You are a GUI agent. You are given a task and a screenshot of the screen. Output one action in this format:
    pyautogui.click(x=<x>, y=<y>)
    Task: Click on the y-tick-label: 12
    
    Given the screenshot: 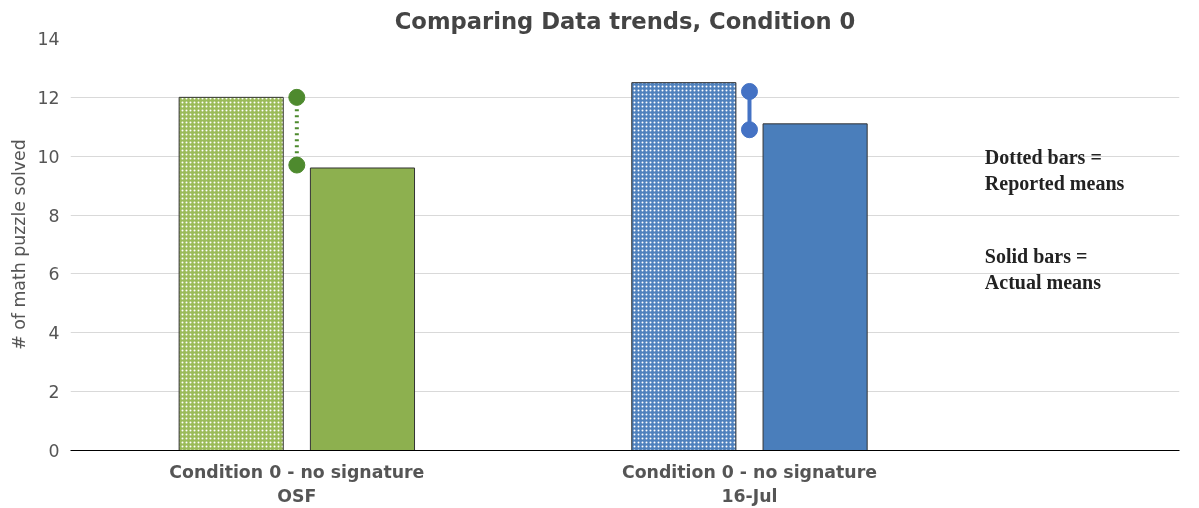 What is the action you would take?
    pyautogui.click(x=48, y=97)
    